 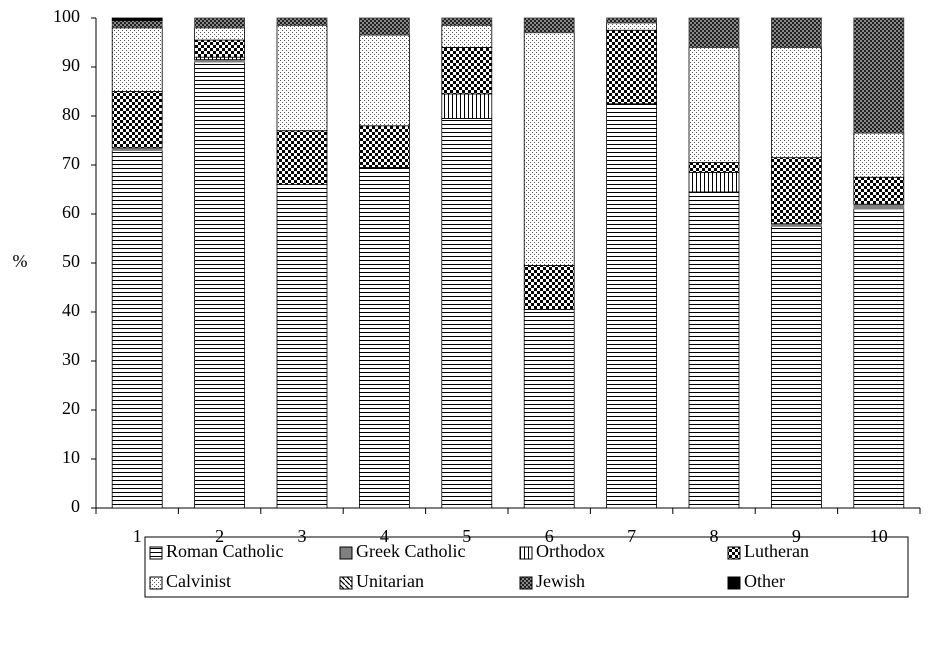 What do you see at coordinates (631, 536) in the screenshot?
I see `x-tick-label: 7` at bounding box center [631, 536].